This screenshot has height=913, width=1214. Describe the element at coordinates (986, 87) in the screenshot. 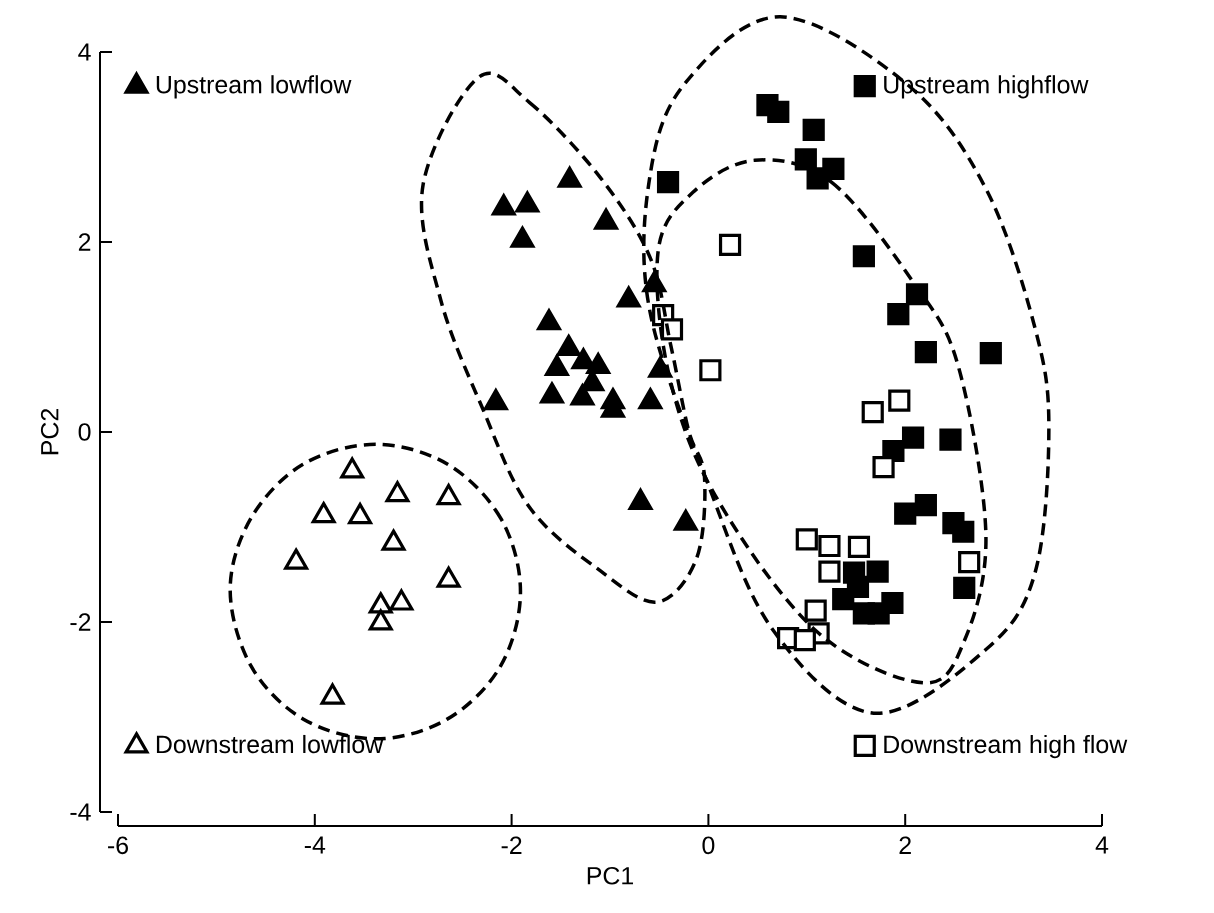

I see `legend-label: Upstream highflow` at that location.